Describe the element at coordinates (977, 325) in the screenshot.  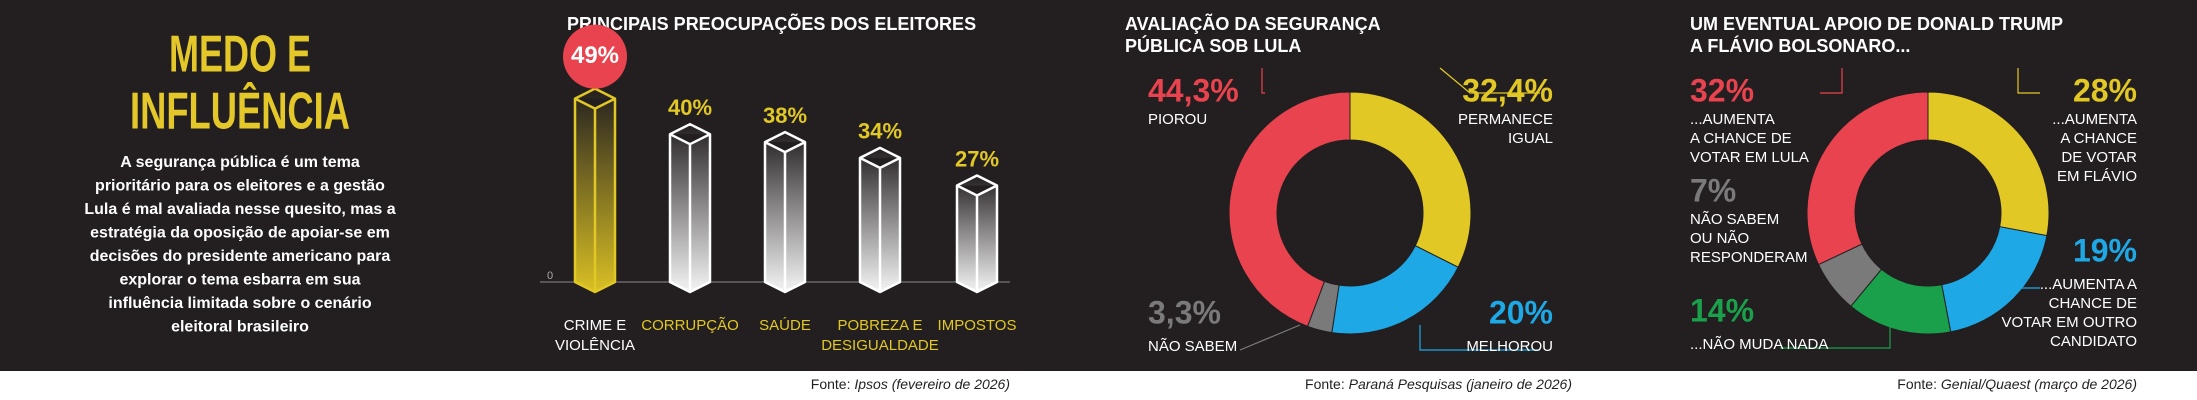
I see `x-tick-label: IMPOSTOS` at that location.